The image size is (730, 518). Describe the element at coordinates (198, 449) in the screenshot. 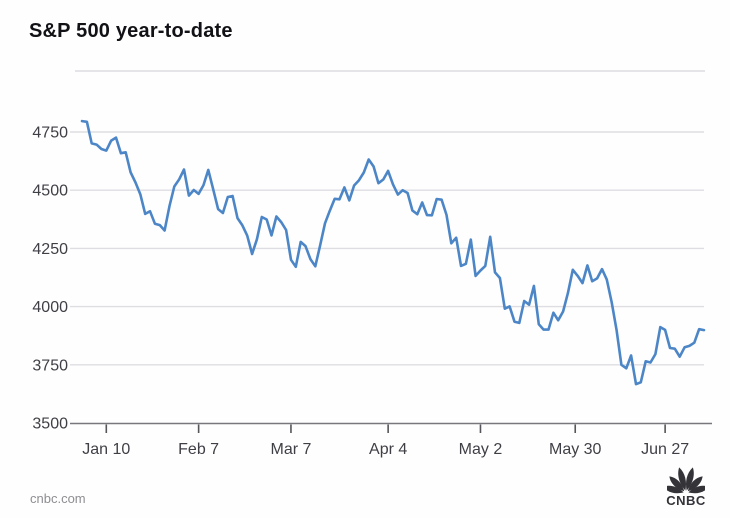

I see `x-tick-label: Feb 7` at that location.